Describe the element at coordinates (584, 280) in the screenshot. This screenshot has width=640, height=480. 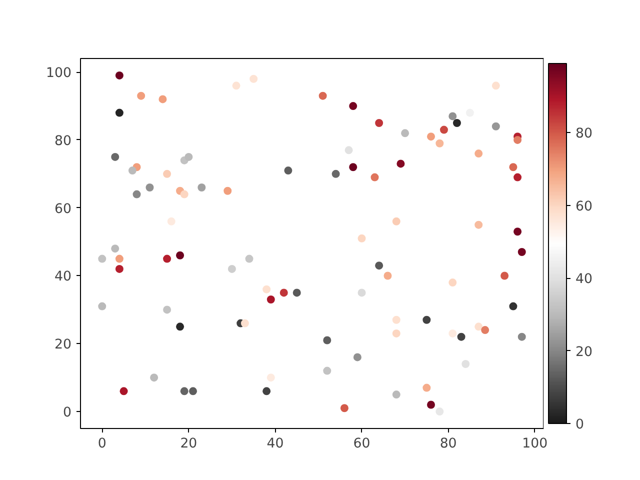
I see `color-bar-label: 40` at that location.